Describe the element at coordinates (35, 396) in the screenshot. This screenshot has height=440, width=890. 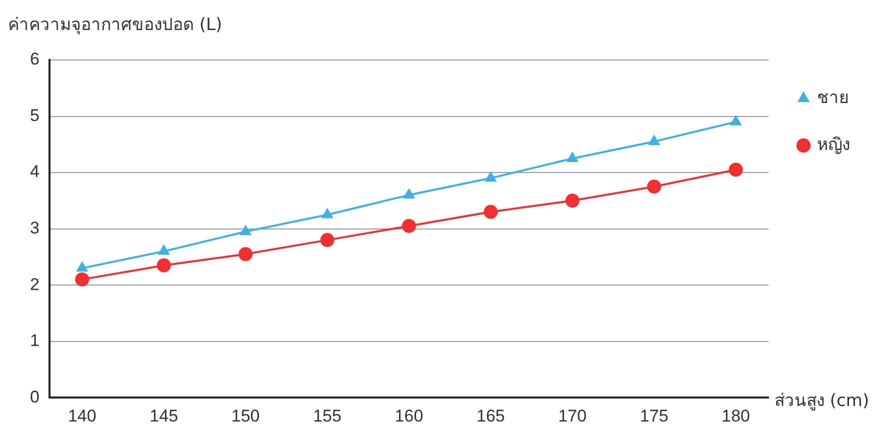
I see `y-tick-label: 0` at that location.